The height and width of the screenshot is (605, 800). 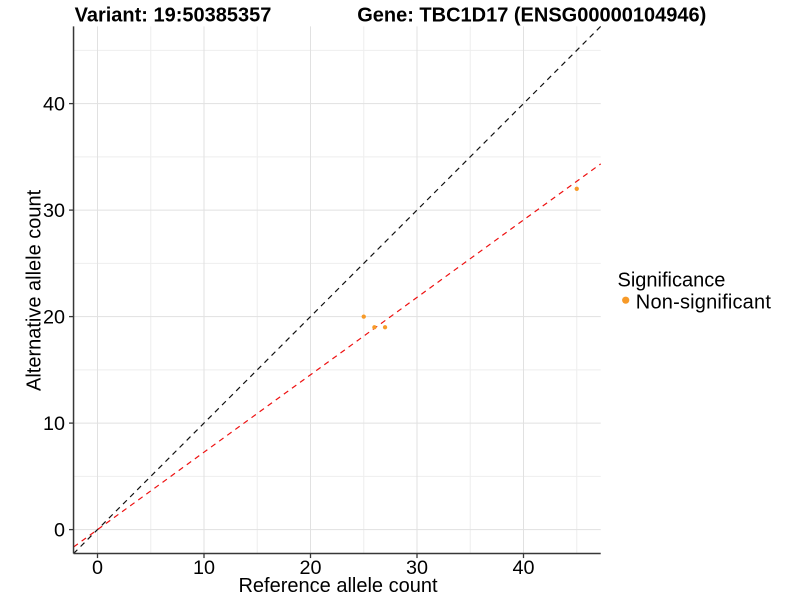 I want to click on svg-text:Gene: TBC1D17 (ENSG00000104946: Gene: TBC1D17 (ENSG00000104946), so click(x=531, y=16).